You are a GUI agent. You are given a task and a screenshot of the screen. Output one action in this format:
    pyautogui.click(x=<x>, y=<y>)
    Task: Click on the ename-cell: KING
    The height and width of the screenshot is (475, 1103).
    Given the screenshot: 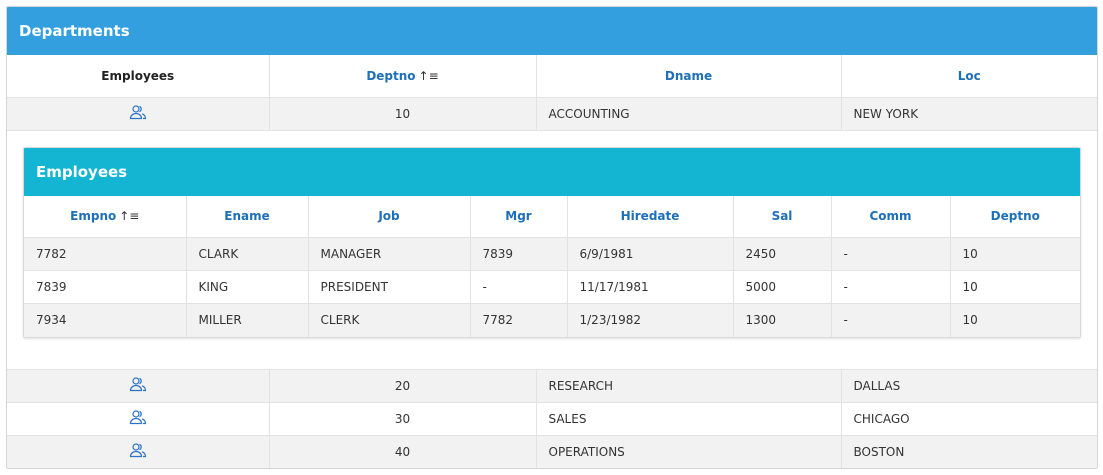 What is the action you would take?
    pyautogui.click(x=247, y=287)
    